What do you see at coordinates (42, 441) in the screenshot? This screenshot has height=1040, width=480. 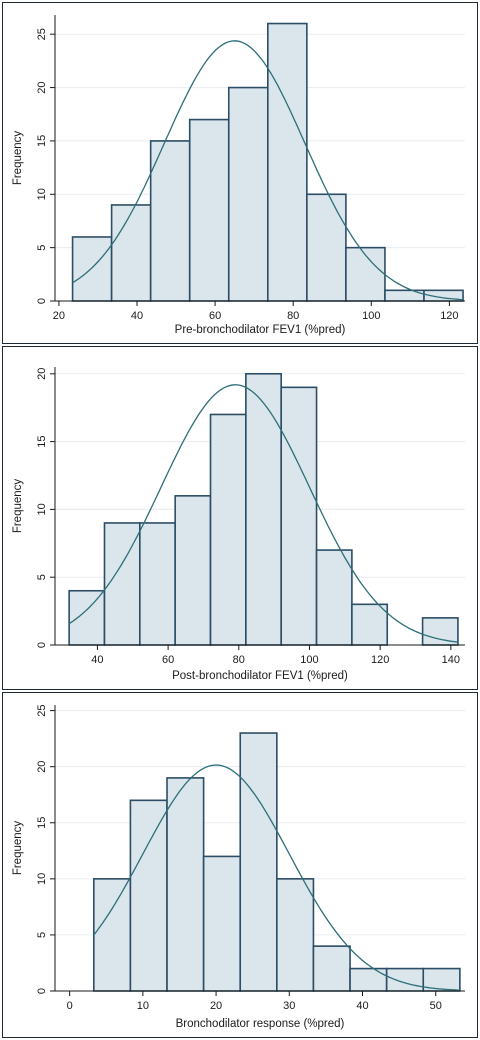 I see `chart2-y-tick-label-15: 15` at bounding box center [42, 441].